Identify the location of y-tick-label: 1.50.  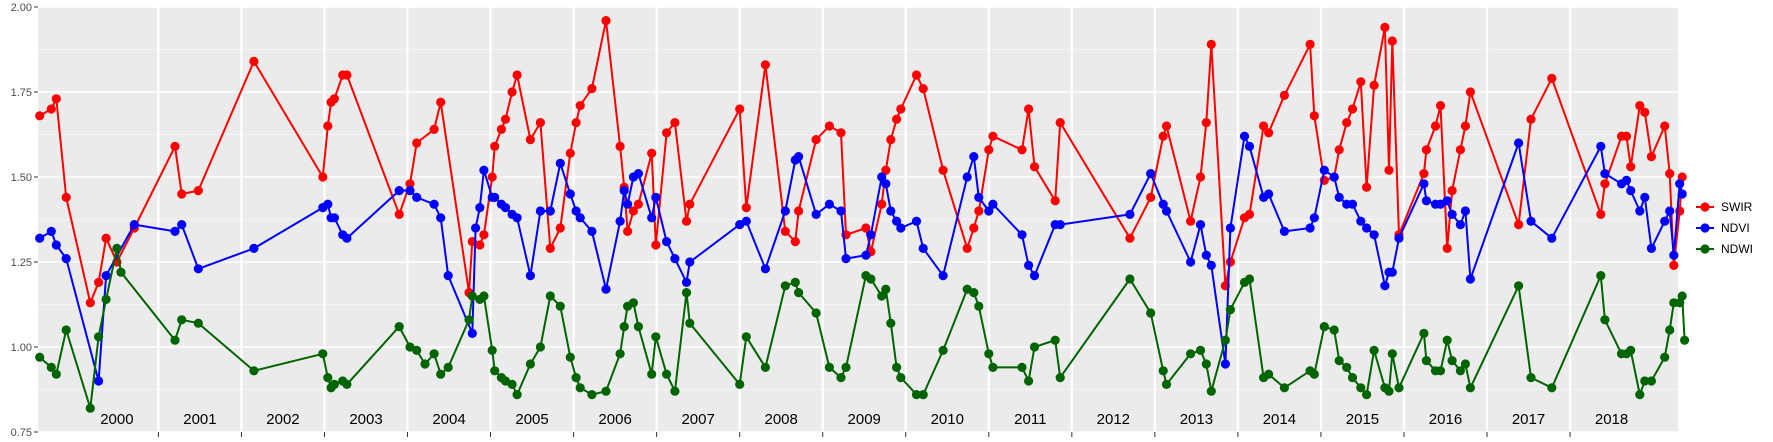
(21, 178).